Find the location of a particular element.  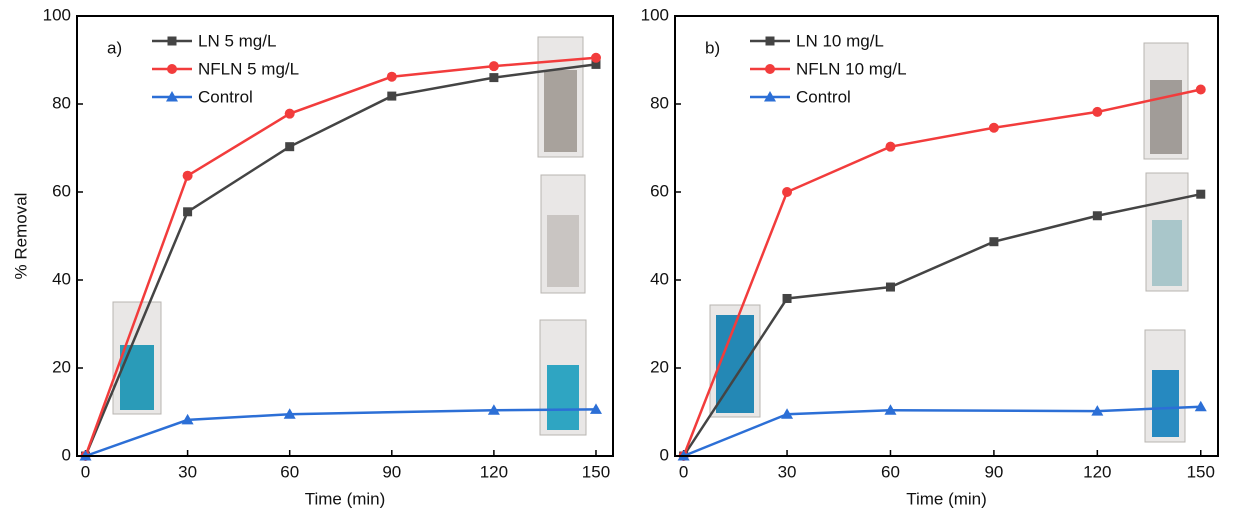

legend-label: LN 5 mg/L is located at coordinates (237, 40).